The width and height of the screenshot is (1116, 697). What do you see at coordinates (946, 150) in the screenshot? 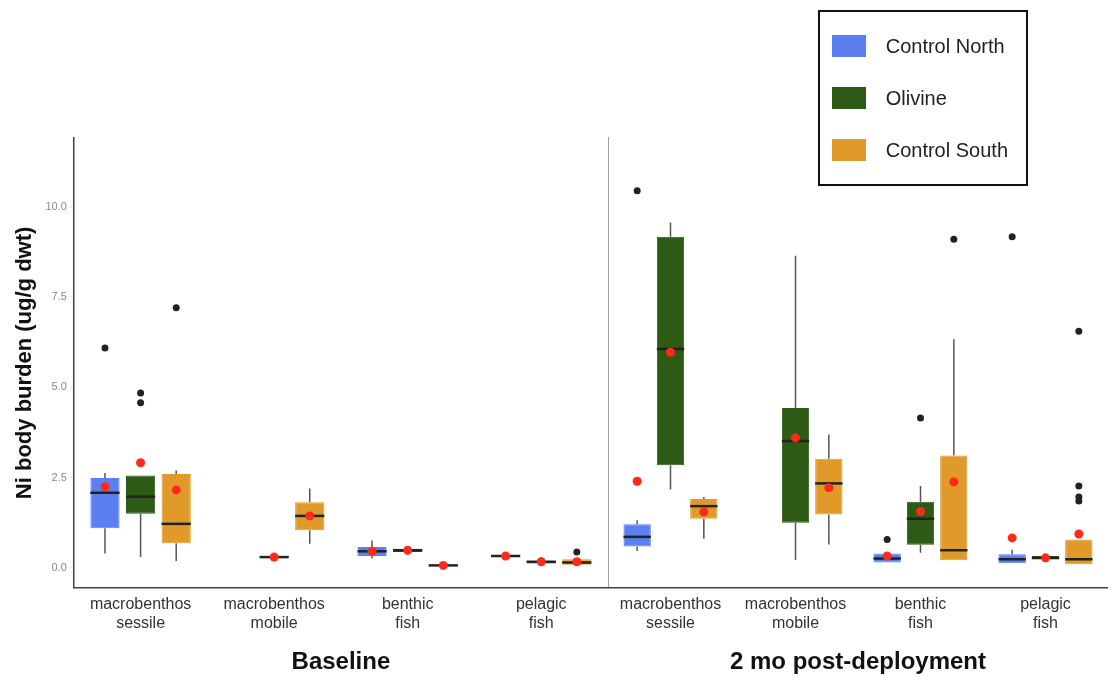
I see `legend-label: Control South` at bounding box center [946, 150].